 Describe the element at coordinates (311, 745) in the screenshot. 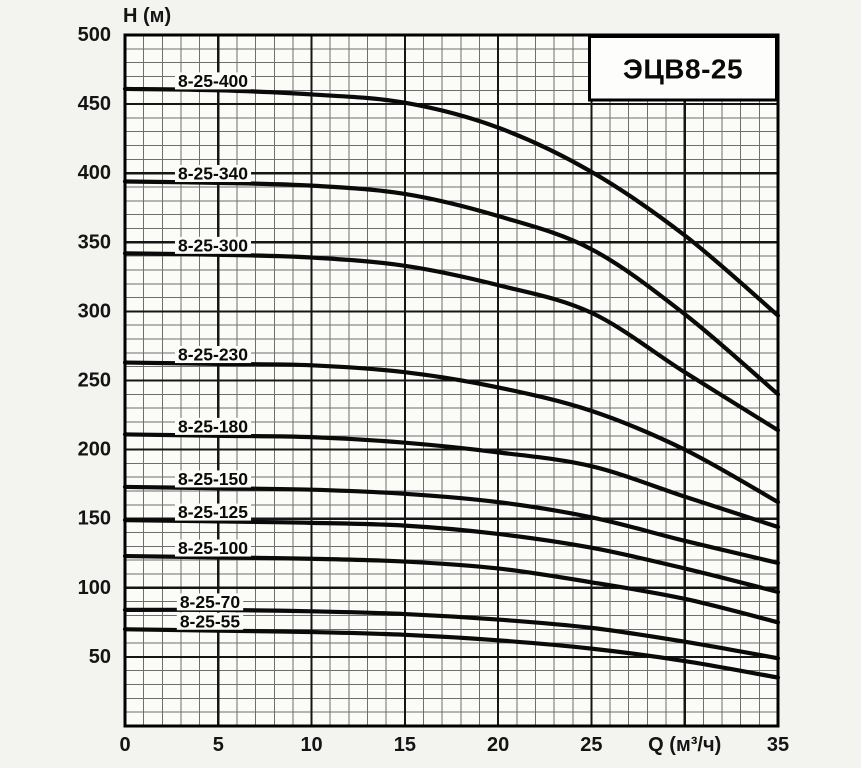

I see `x-tick-label-10: 10` at that location.